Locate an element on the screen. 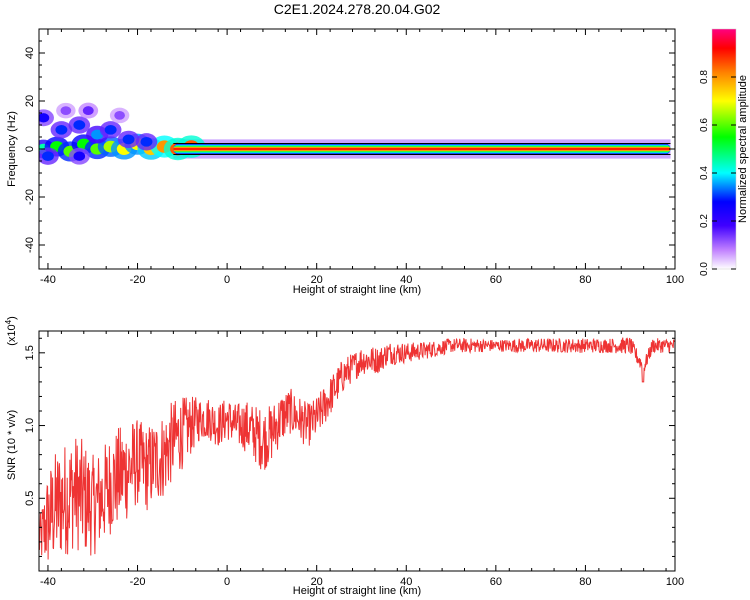  y-tick-label: 1.0 is located at coordinates (30, 425).